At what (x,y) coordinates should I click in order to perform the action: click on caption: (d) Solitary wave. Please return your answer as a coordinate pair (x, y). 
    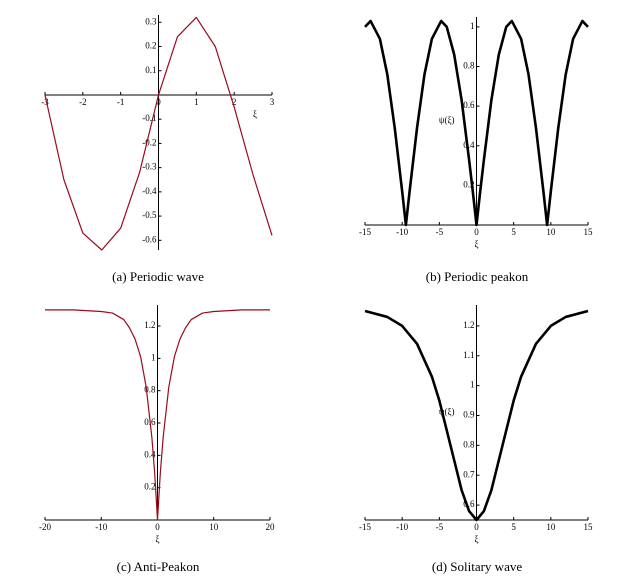
    Looking at the image, I should click on (477, 566).